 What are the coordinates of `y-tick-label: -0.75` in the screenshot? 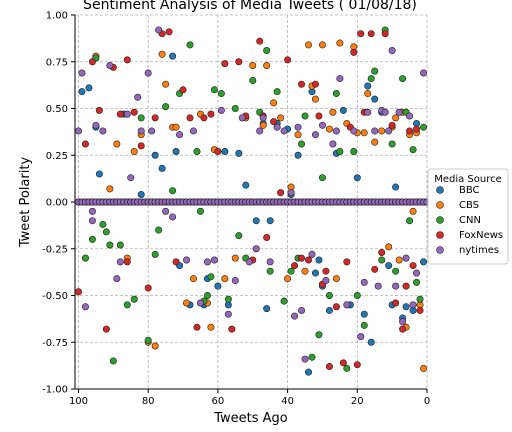 It's located at (55, 343).